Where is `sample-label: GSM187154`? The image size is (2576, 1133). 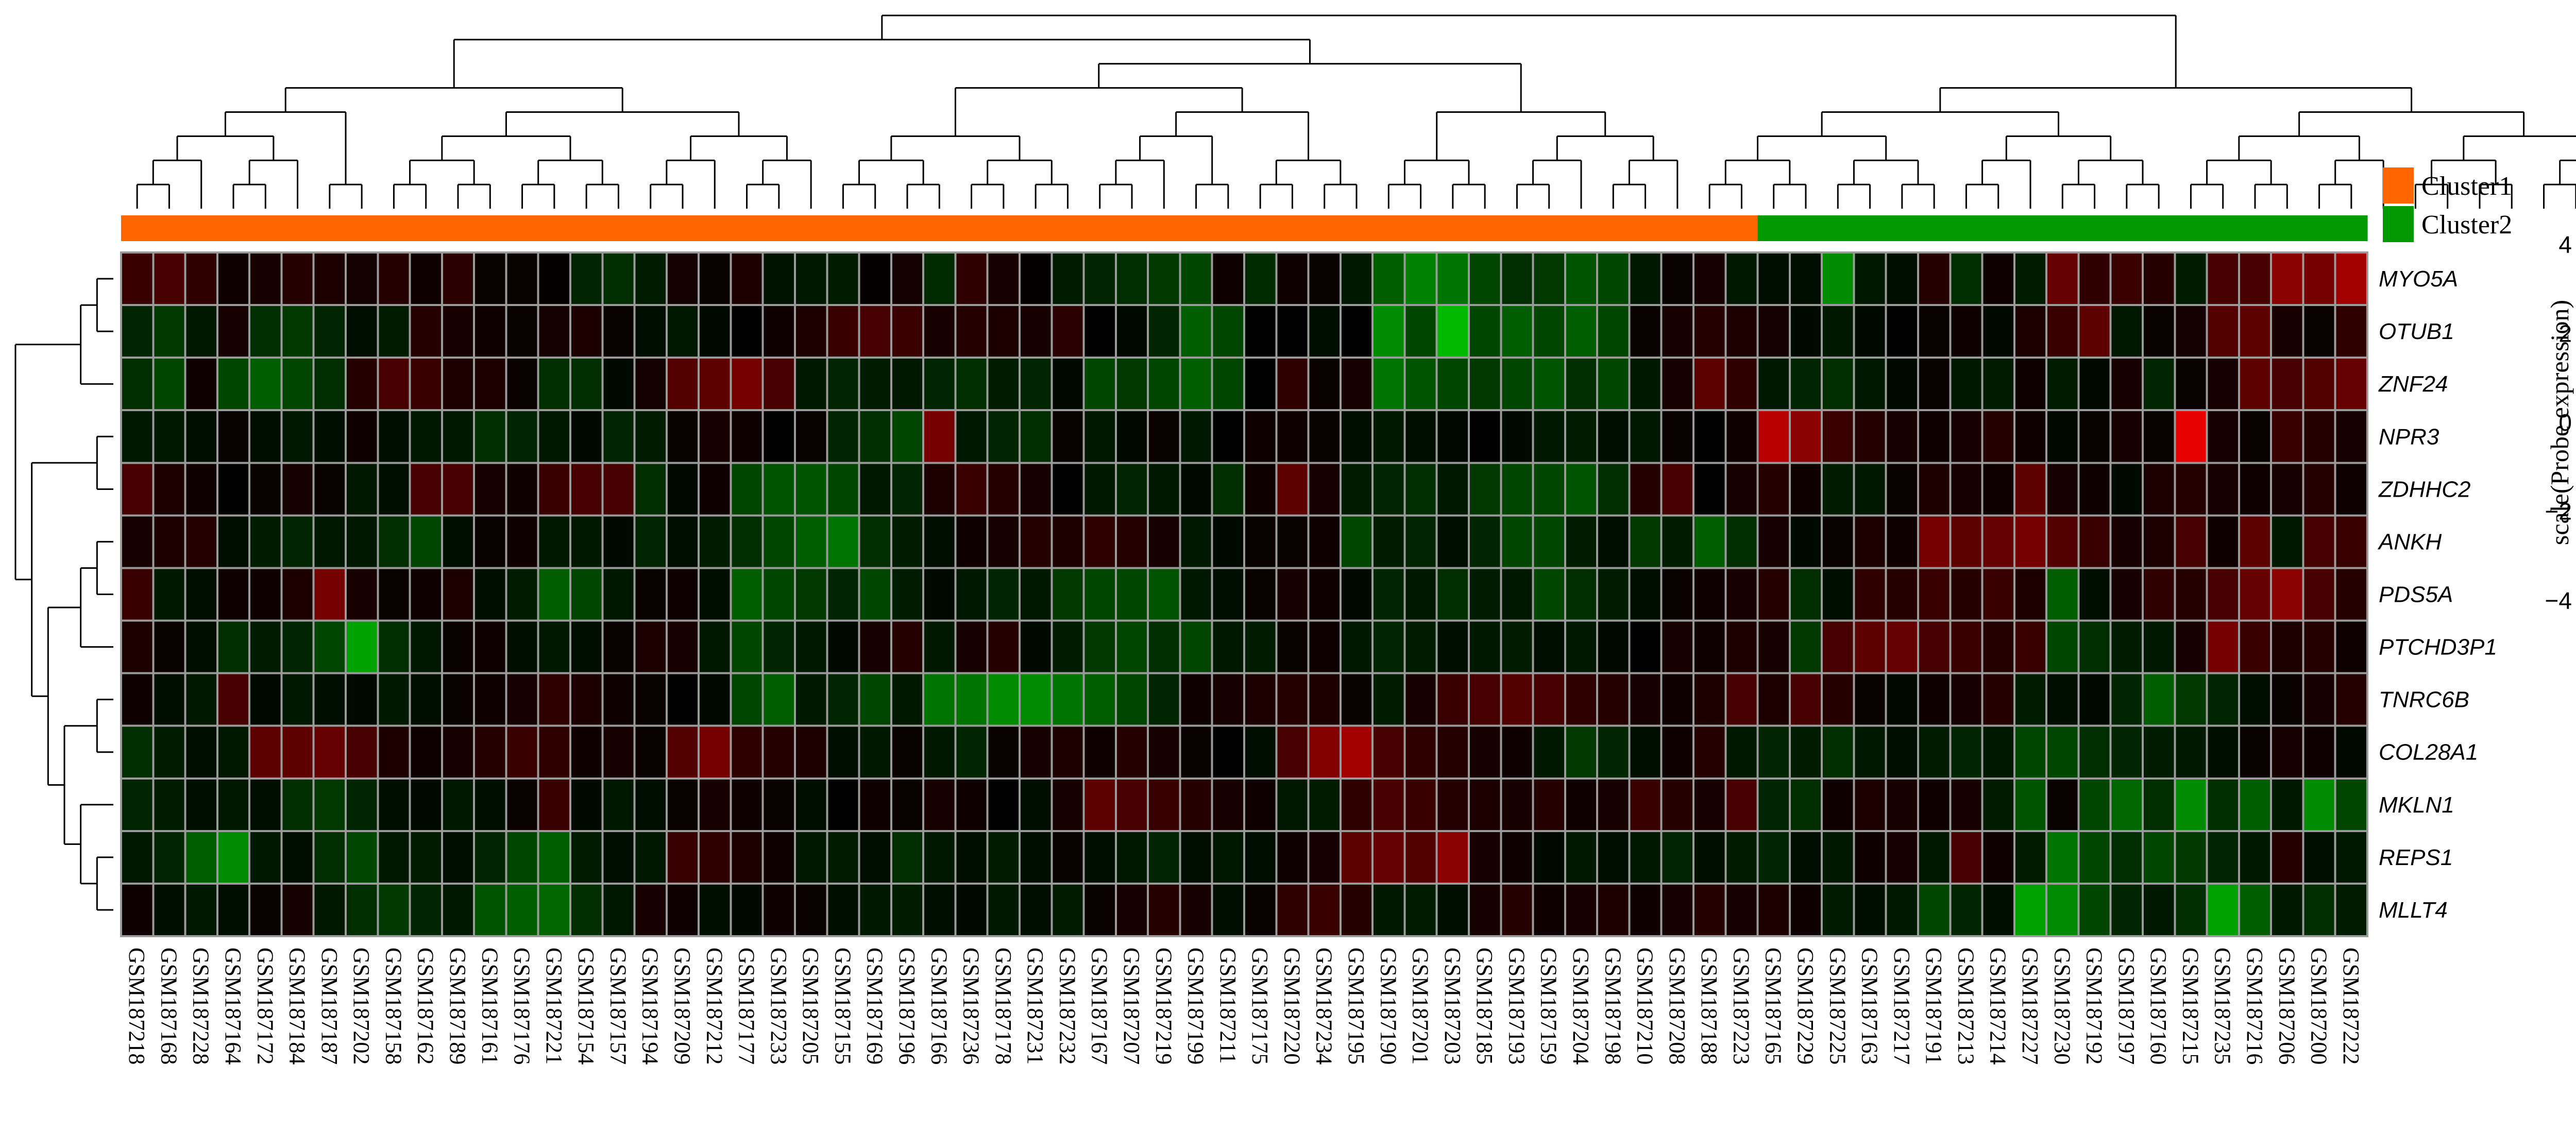
sample-label: GSM187154 is located at coordinates (586, 1006).